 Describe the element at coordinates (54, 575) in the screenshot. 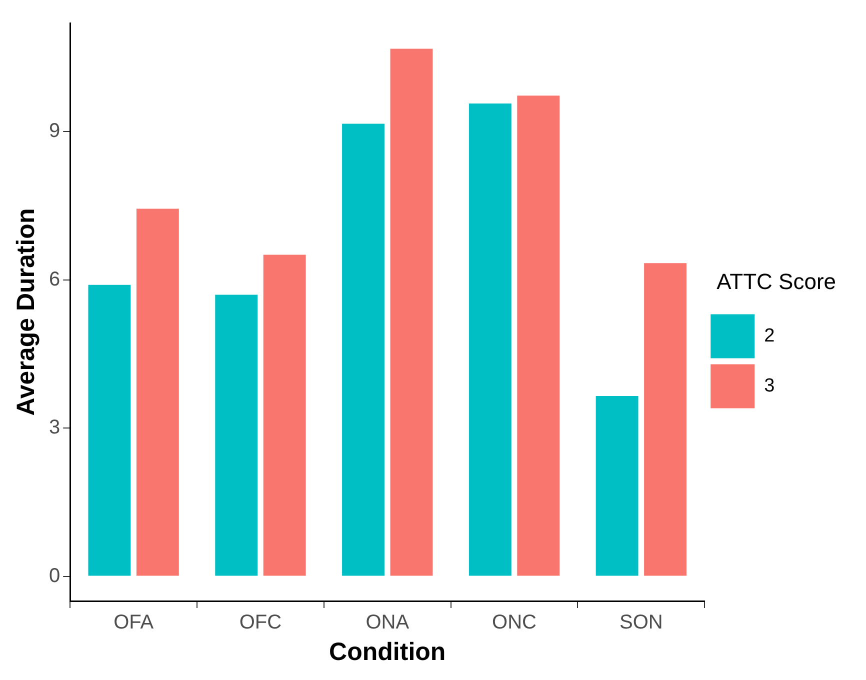

I see `y-tick-label: 0` at that location.